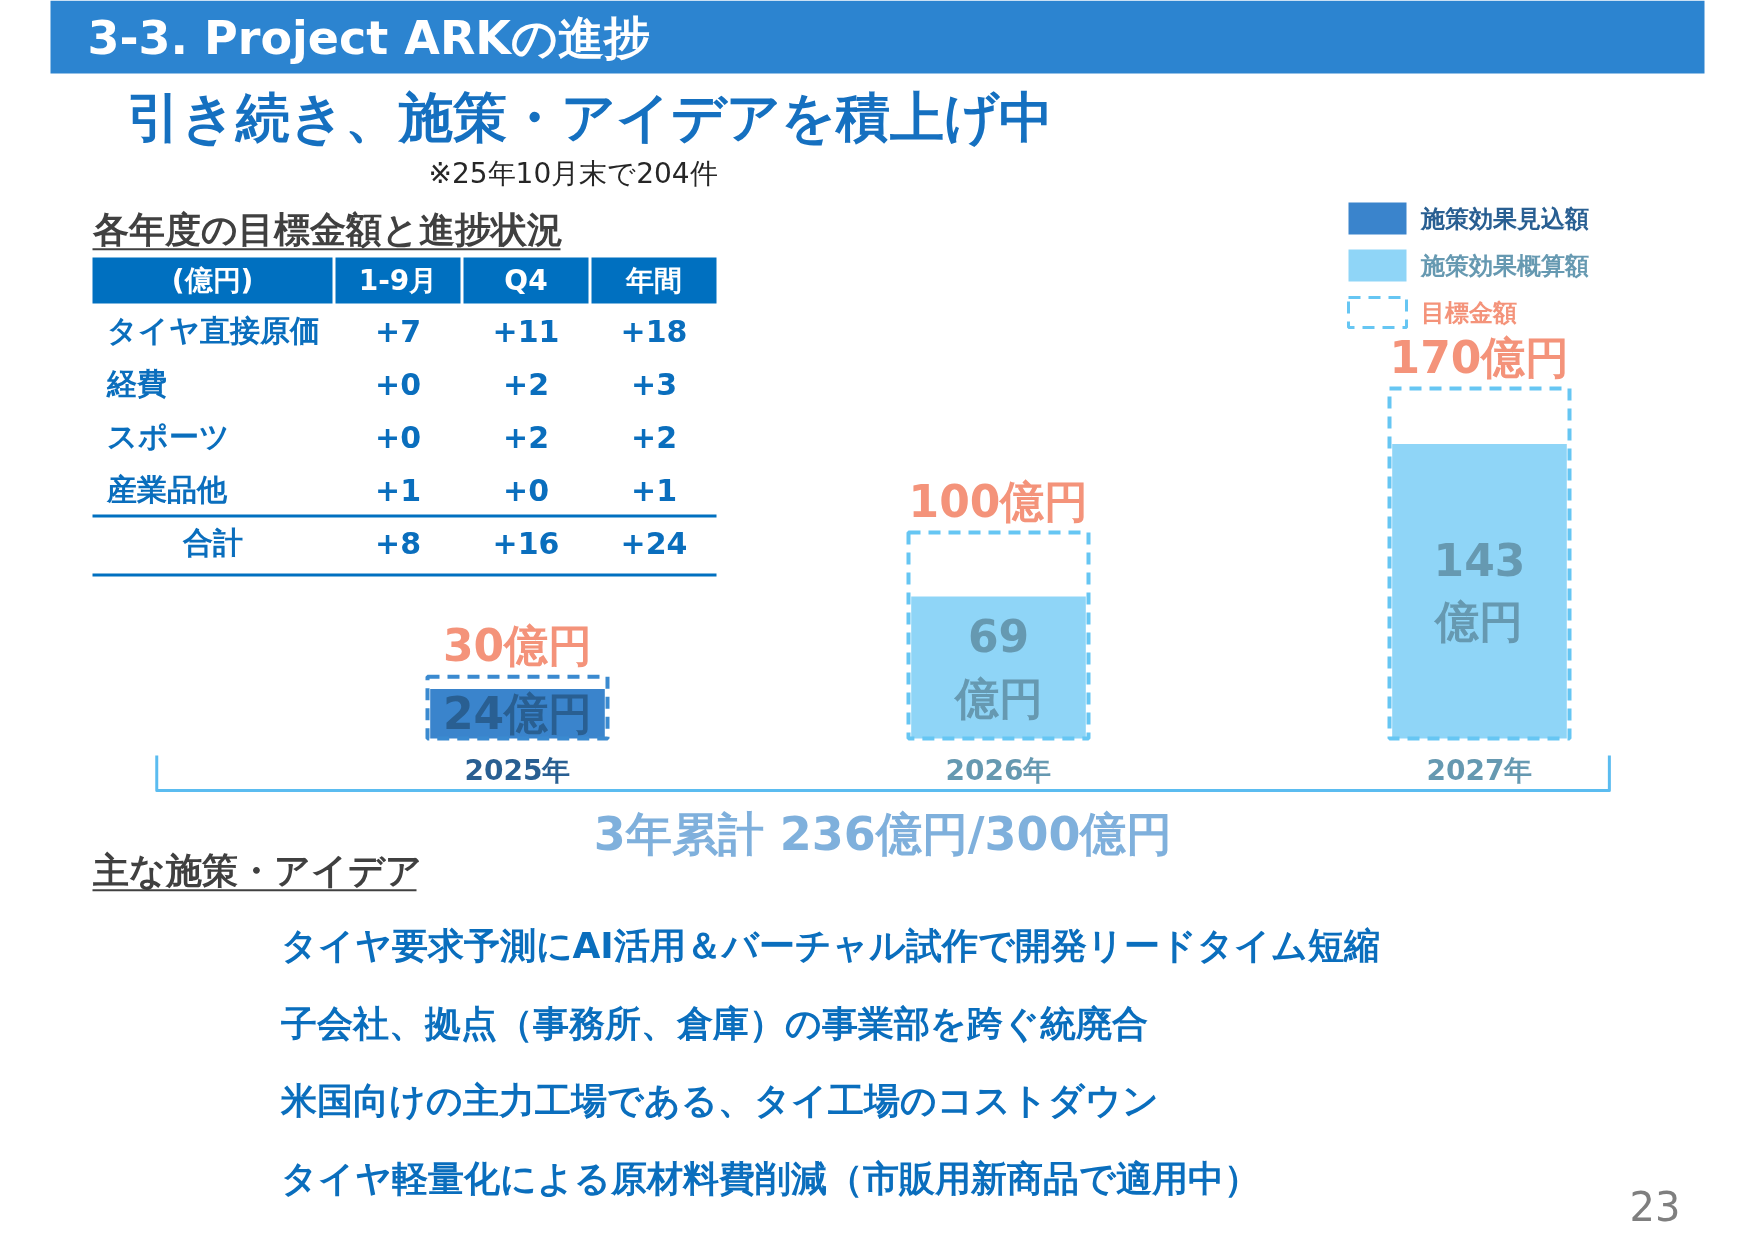 Image resolution: width=1754 pixels, height=1241 pixels. What do you see at coordinates (517, 645) in the screenshot?
I see `data-label: 30億円` at bounding box center [517, 645].